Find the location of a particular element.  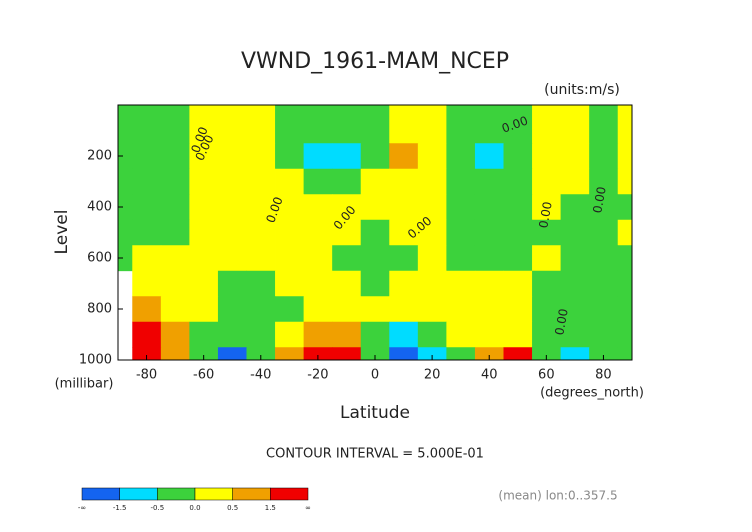

x-tick-label: -80 is located at coordinates (146, 375).